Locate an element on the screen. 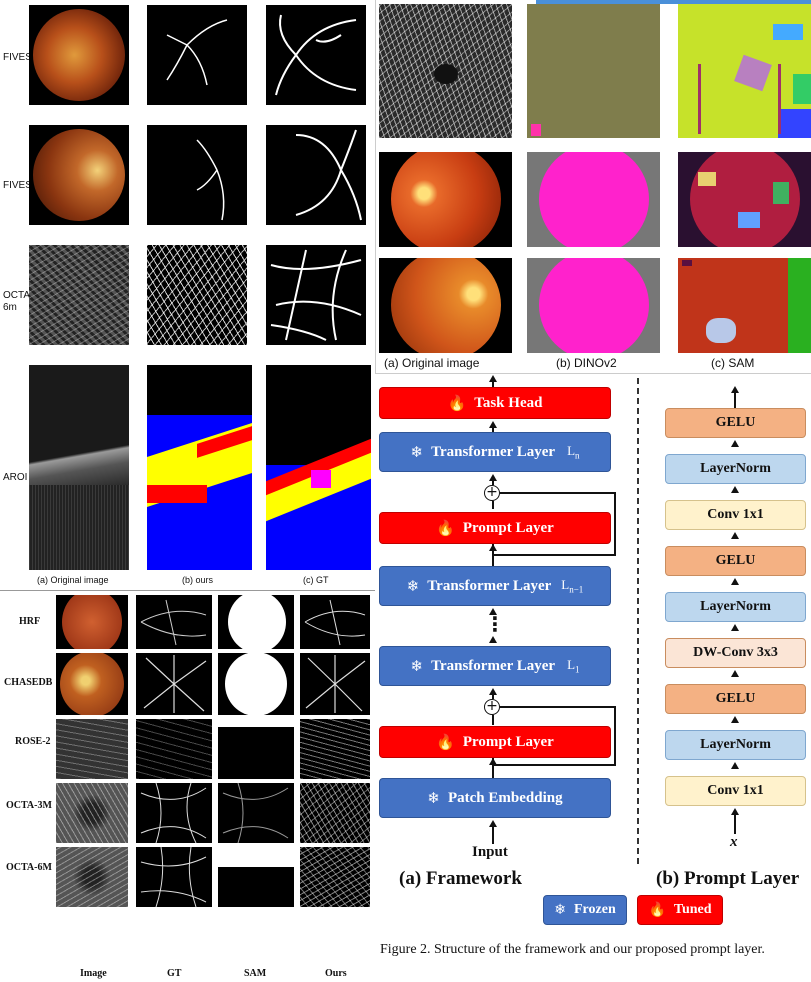  transformer-layer-n-block: ❄ Transformer Layer Ln is located at coordinates (495, 452).